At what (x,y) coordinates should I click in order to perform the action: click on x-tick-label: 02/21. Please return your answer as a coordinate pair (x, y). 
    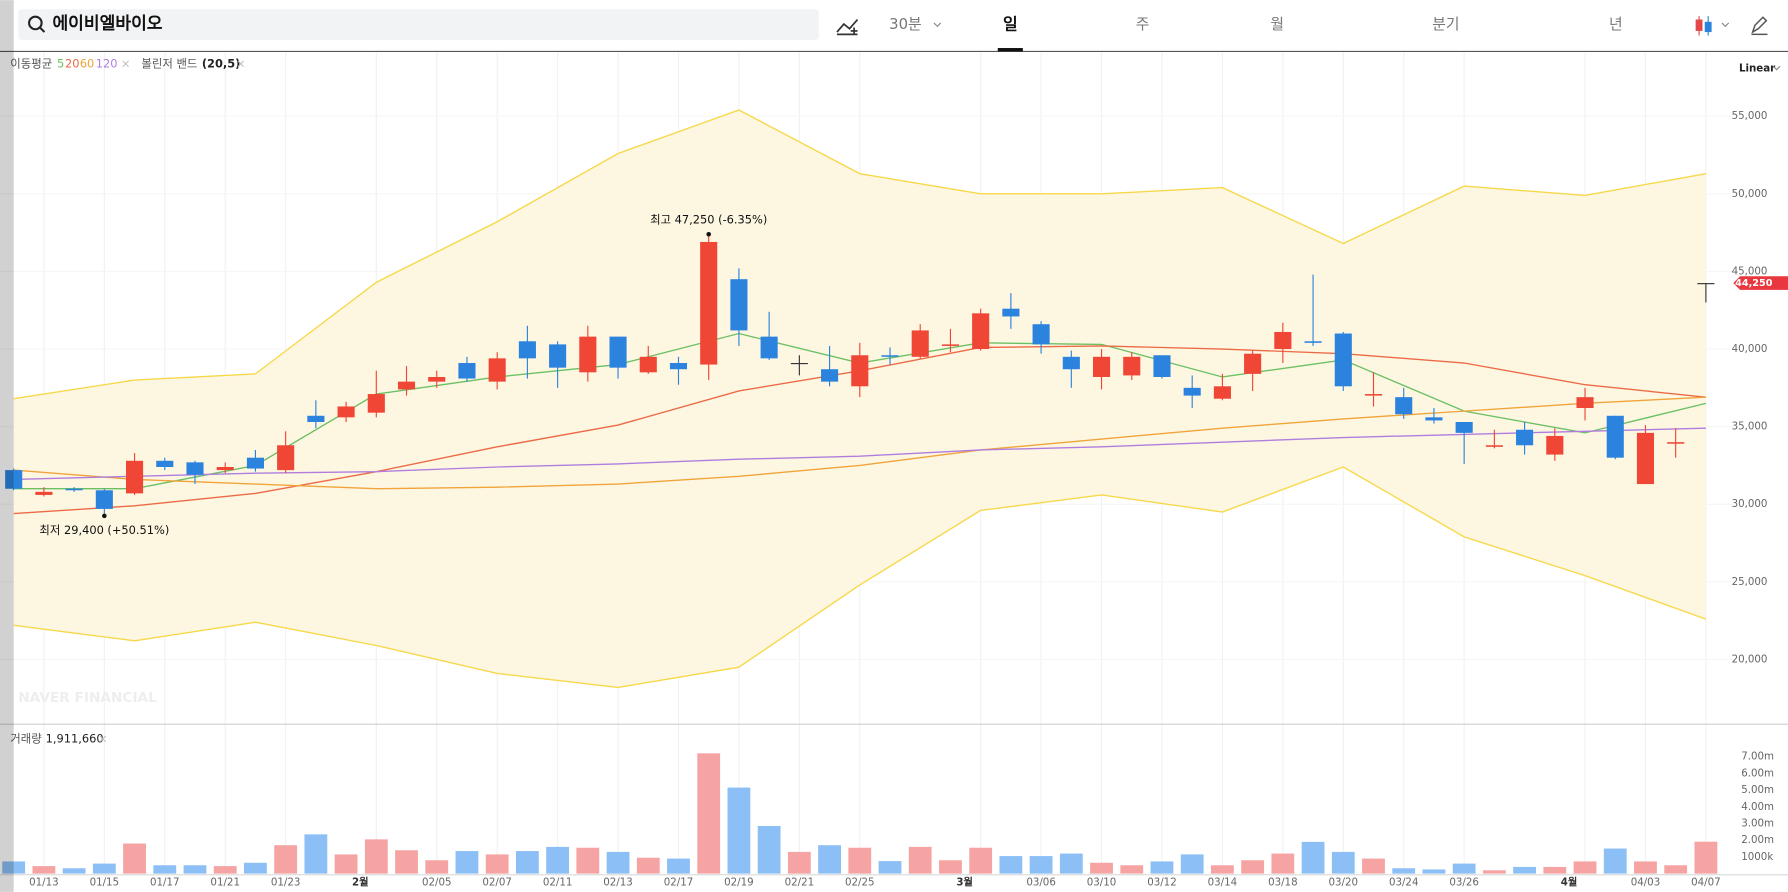
    Looking at the image, I should click on (800, 883).